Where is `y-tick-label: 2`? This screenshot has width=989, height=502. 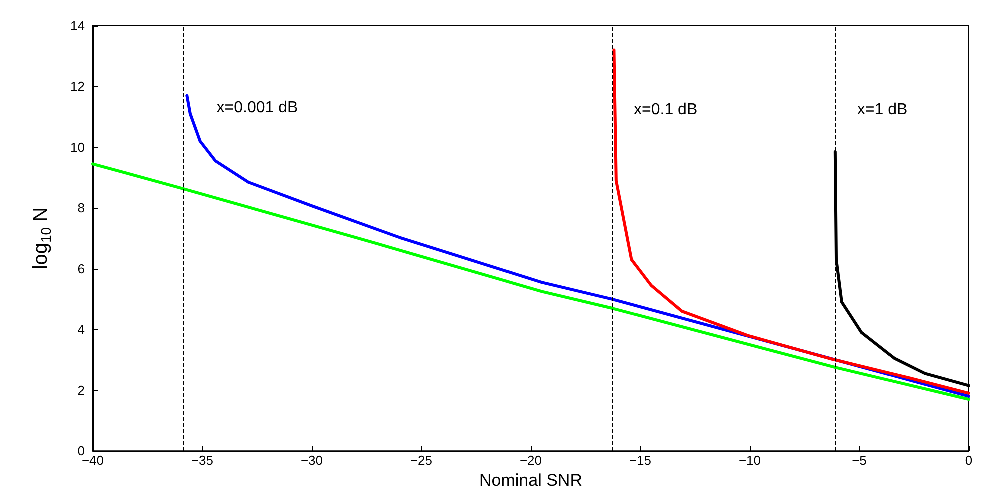
y-tick-label: 2 is located at coordinates (81, 390).